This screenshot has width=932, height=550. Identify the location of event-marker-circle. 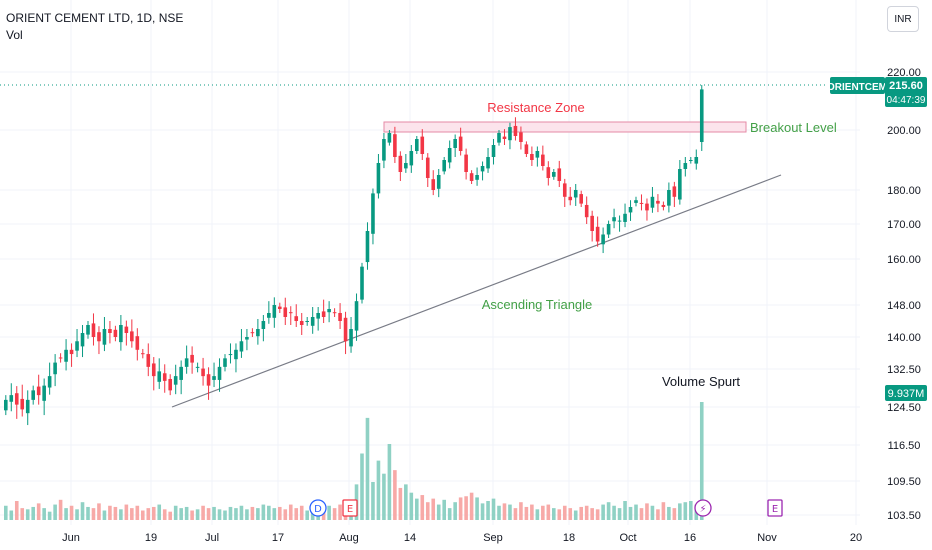
(318, 508).